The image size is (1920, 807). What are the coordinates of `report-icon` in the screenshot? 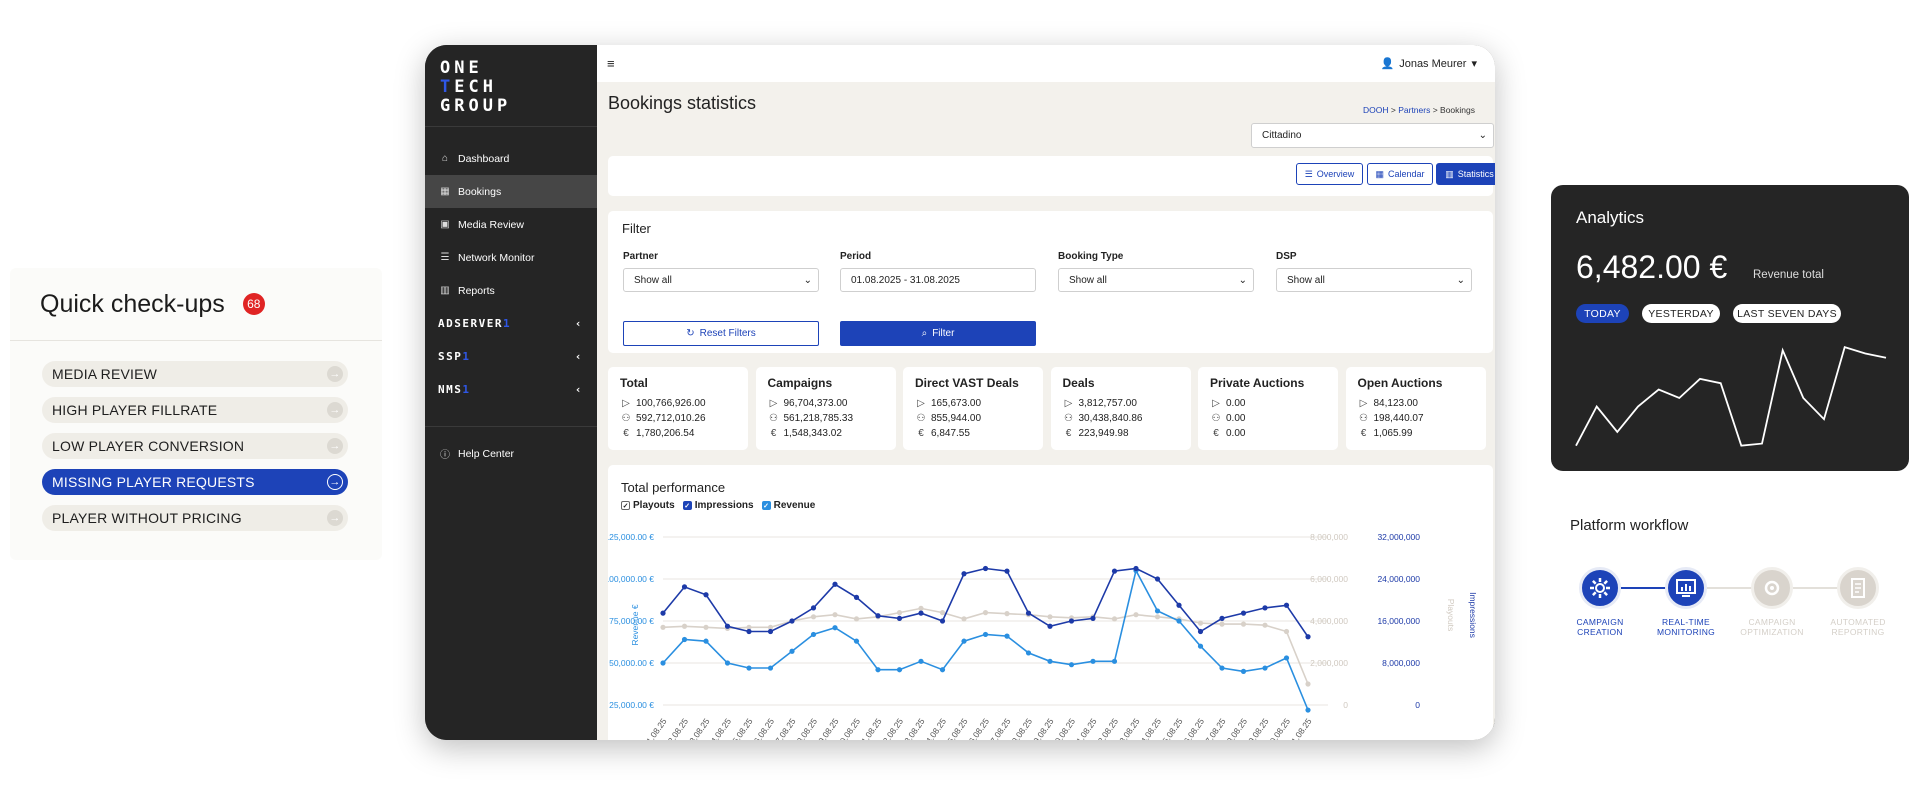 It's located at (1858, 588).